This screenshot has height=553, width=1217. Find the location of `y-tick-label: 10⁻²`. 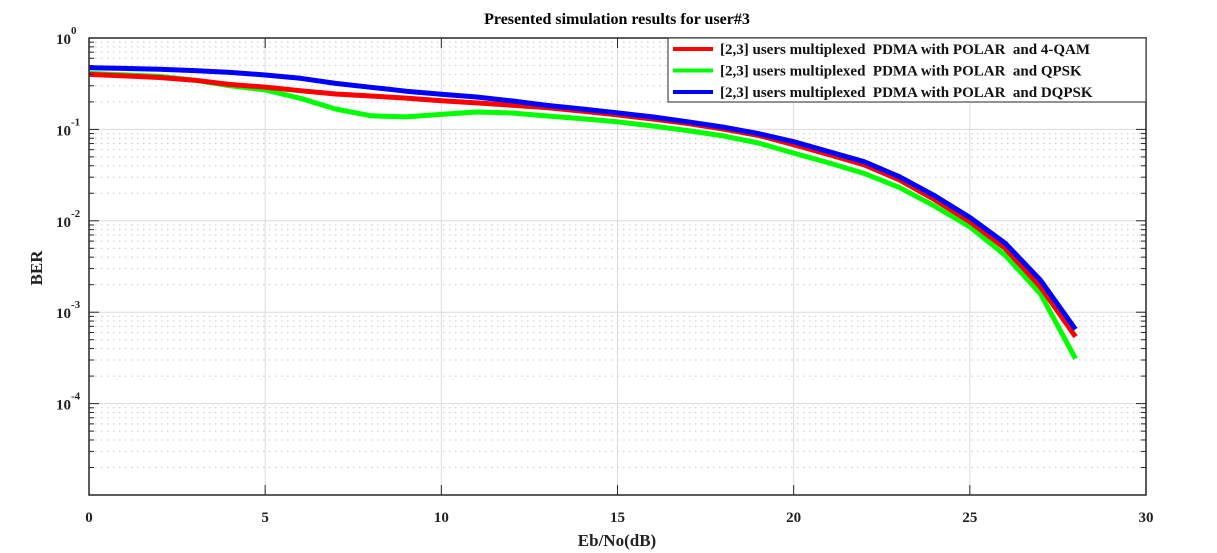

y-tick-label: 10⁻² is located at coordinates (68, 219).